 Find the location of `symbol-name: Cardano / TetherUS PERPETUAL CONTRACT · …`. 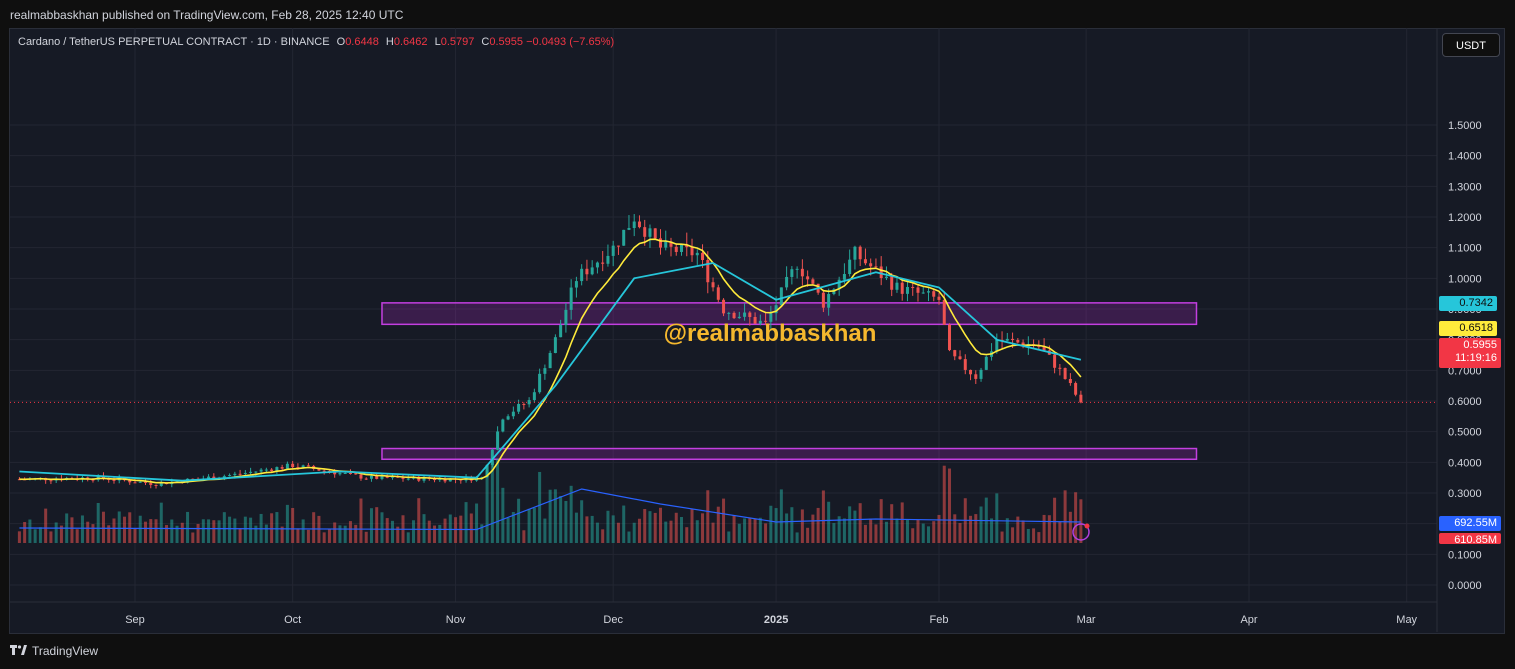

symbol-name: Cardano / TetherUS PERPETUAL CONTRACT · … is located at coordinates (174, 42).